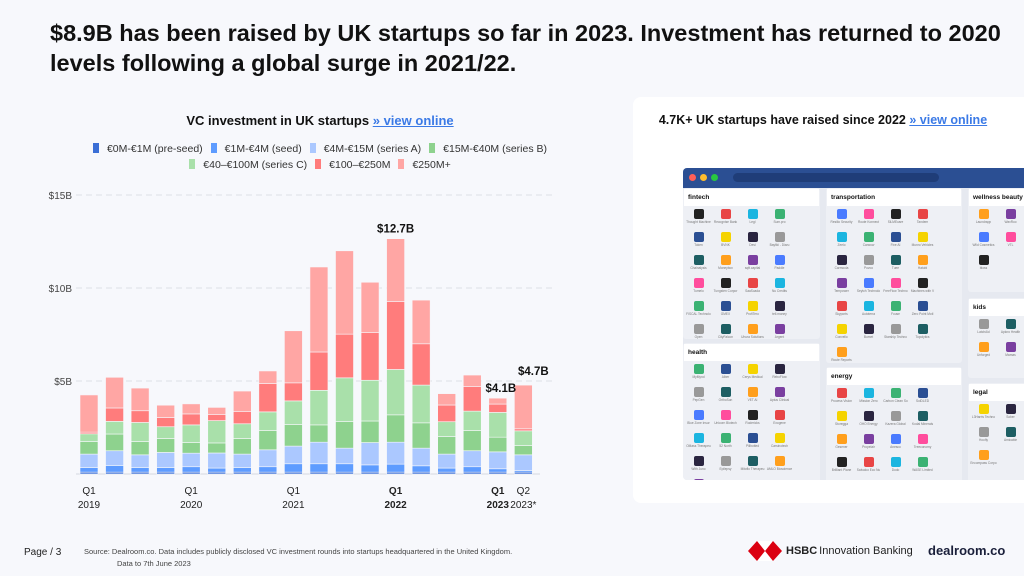 The width and height of the screenshot is (1024, 576). What do you see at coordinates (895, 289) in the screenshot?
I see `company-tile: FreeFlow Techno` at bounding box center [895, 289].